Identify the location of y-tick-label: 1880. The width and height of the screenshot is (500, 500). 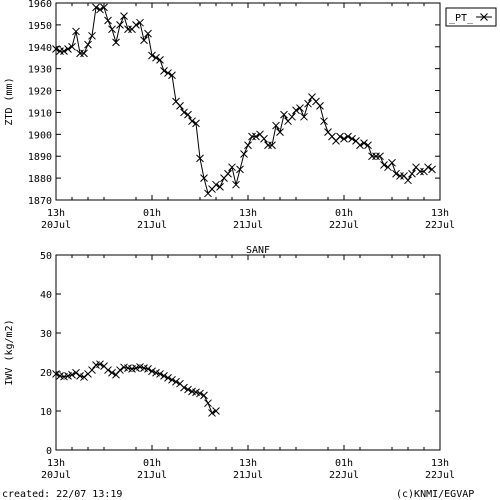
(40, 179).